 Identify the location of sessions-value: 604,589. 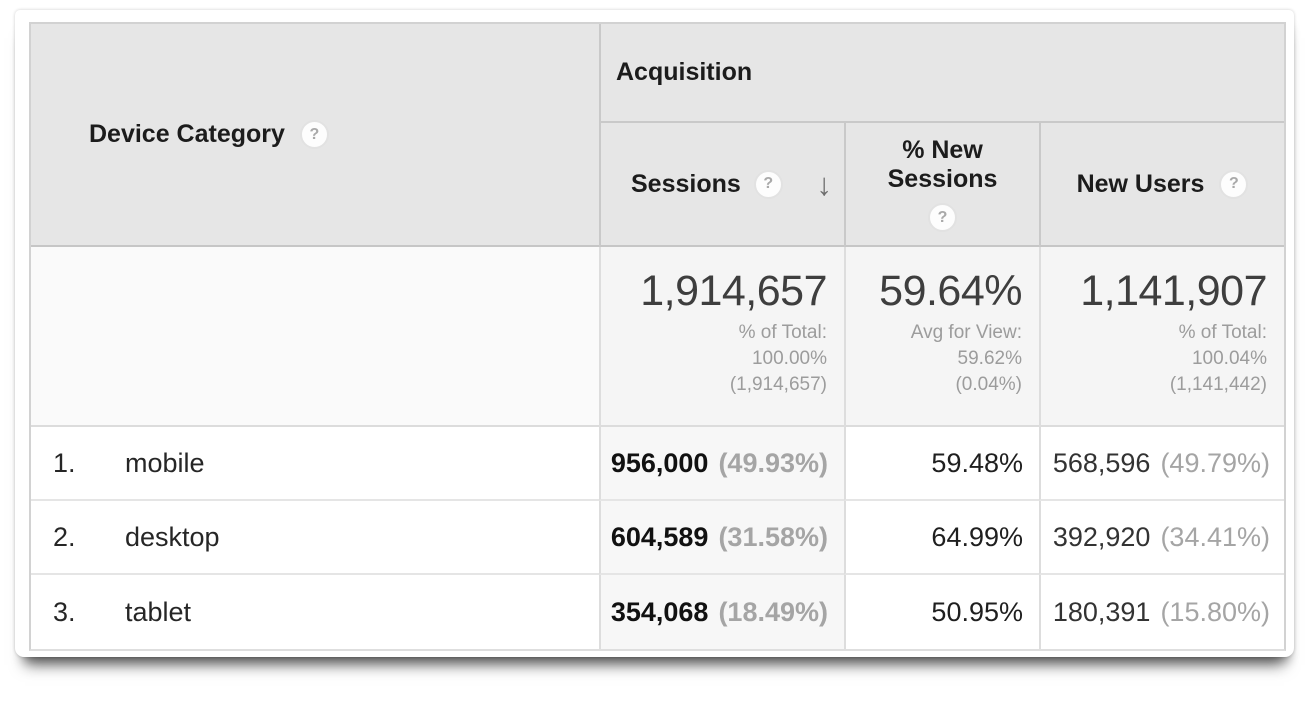
(659, 536).